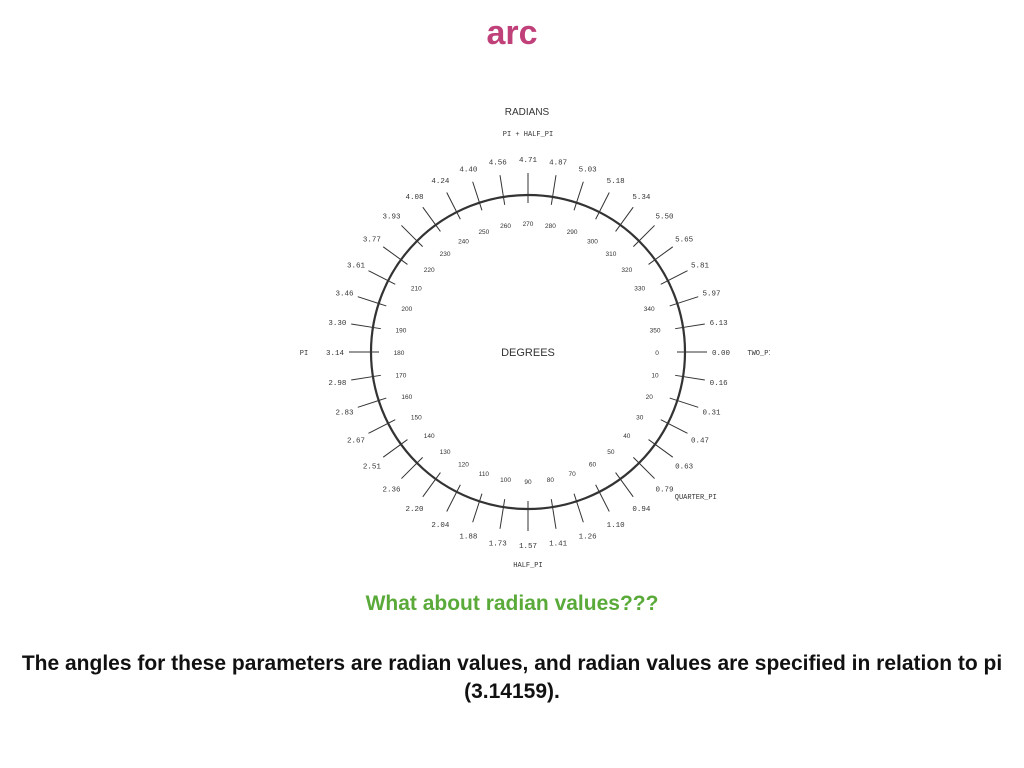 The height and width of the screenshot is (768, 1024). I want to click on radian-tick-label: 4.56, so click(498, 163).